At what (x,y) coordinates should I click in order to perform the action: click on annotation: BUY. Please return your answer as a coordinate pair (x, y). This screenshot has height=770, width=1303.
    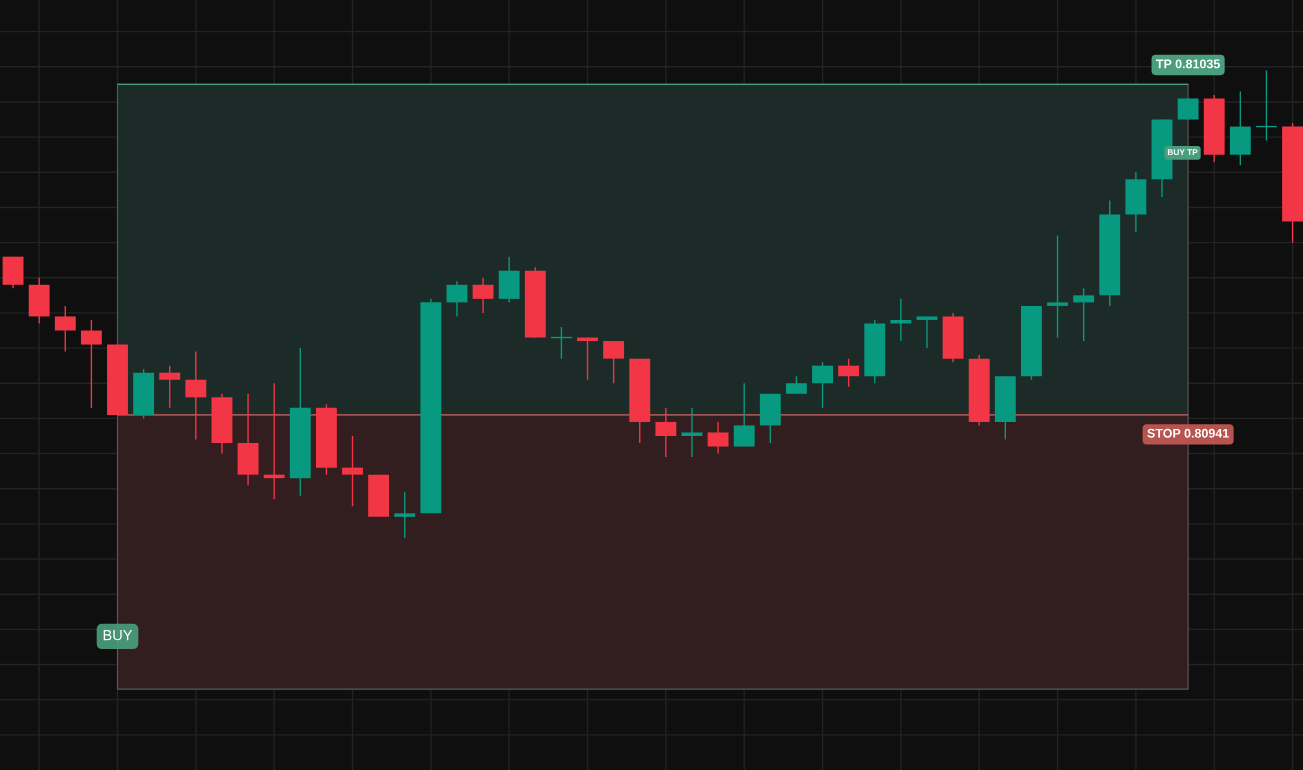
    Looking at the image, I should click on (118, 635).